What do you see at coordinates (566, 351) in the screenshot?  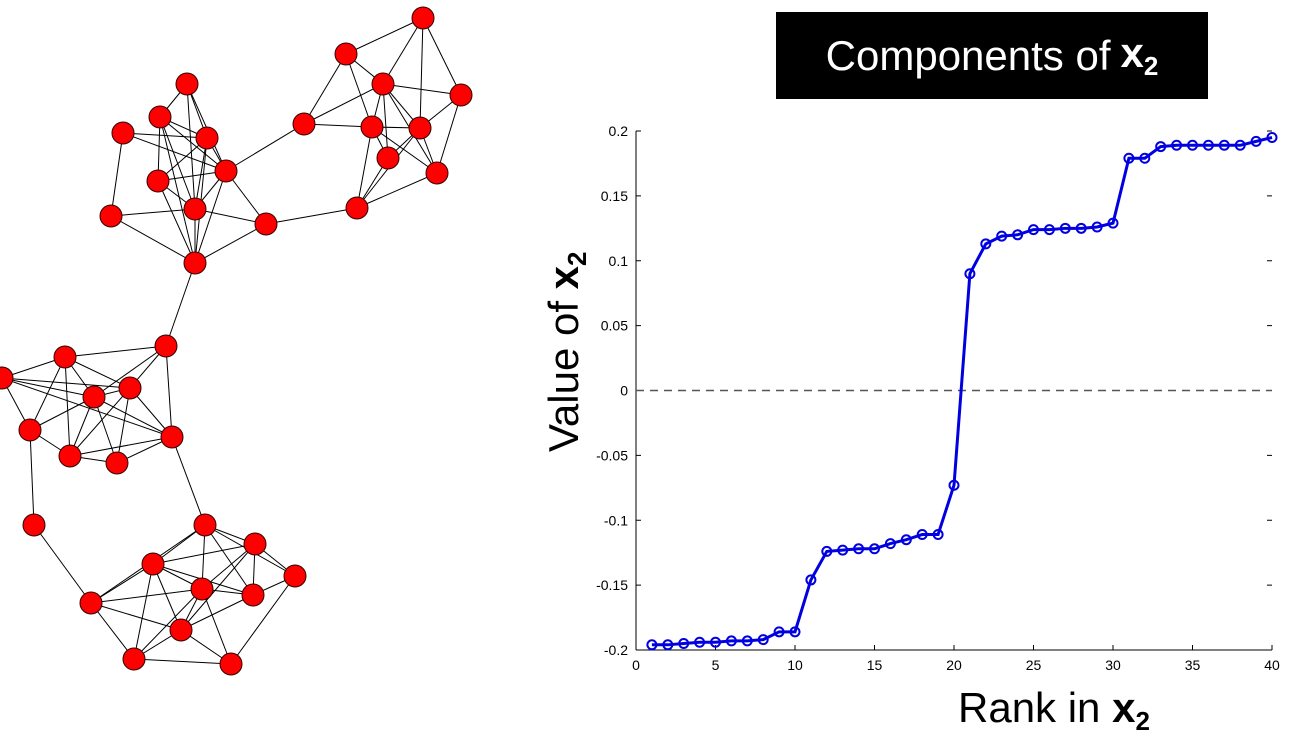 I see `y-axis-title: Value of x2` at bounding box center [566, 351].